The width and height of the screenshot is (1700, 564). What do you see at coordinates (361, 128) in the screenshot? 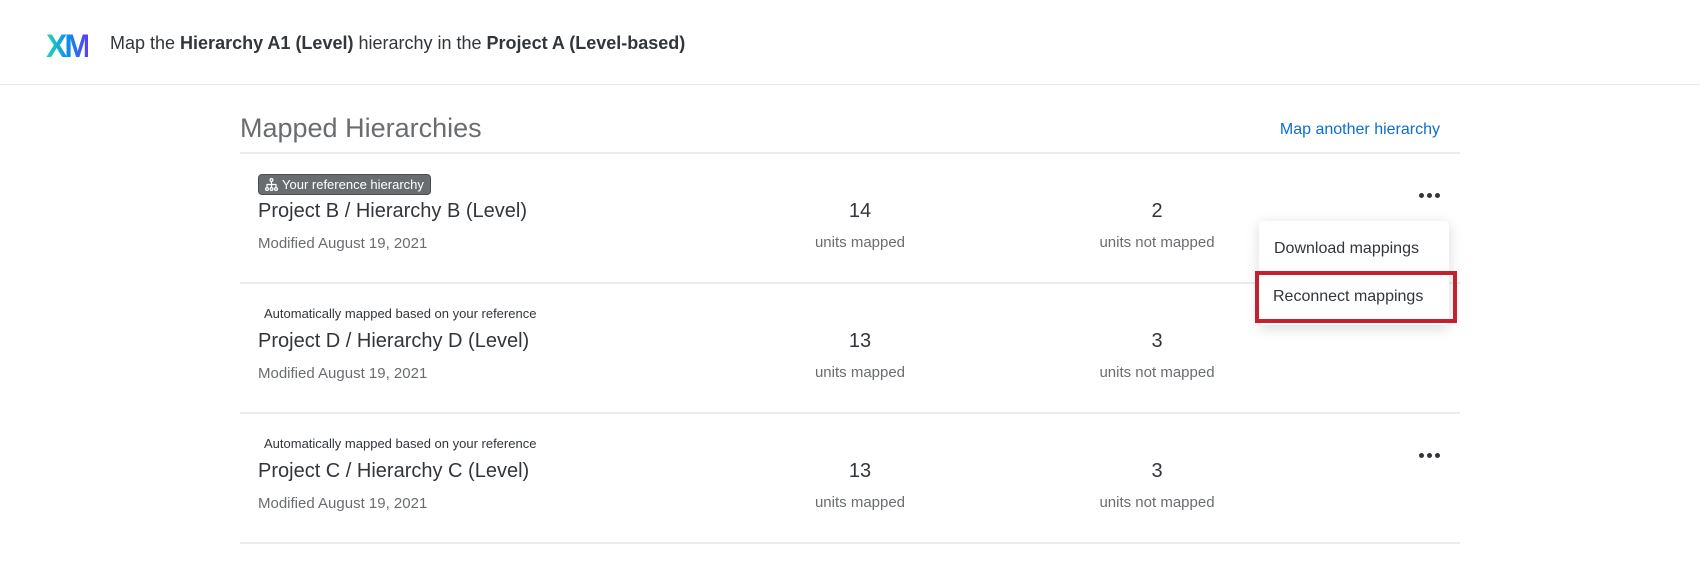
I see `section-title: Mapped Hierarchies` at bounding box center [361, 128].